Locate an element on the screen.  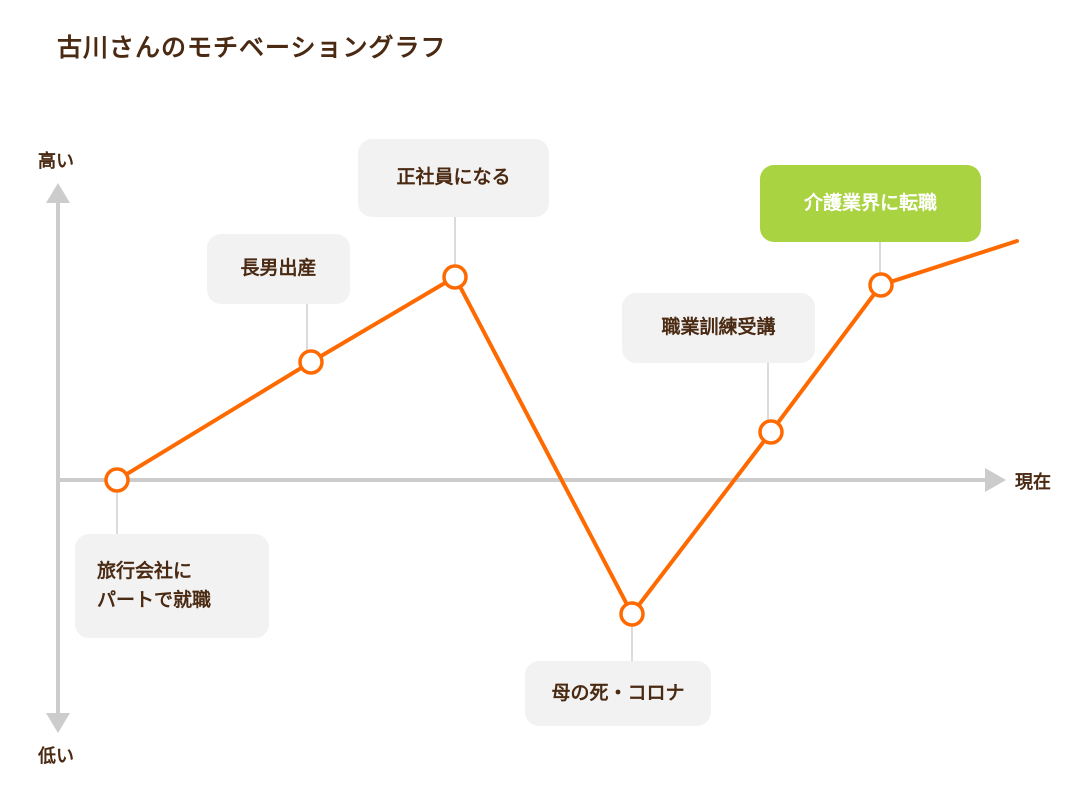
event-bubble-care-industry: 介護業界に転職 is located at coordinates (870, 203).